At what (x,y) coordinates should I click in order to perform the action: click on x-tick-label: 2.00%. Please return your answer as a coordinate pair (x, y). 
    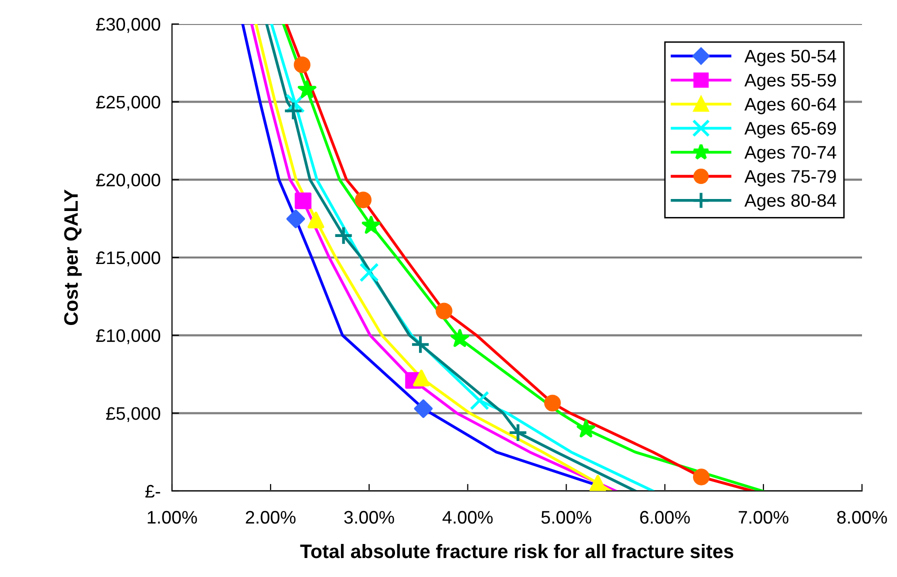
    Looking at the image, I should click on (271, 517).